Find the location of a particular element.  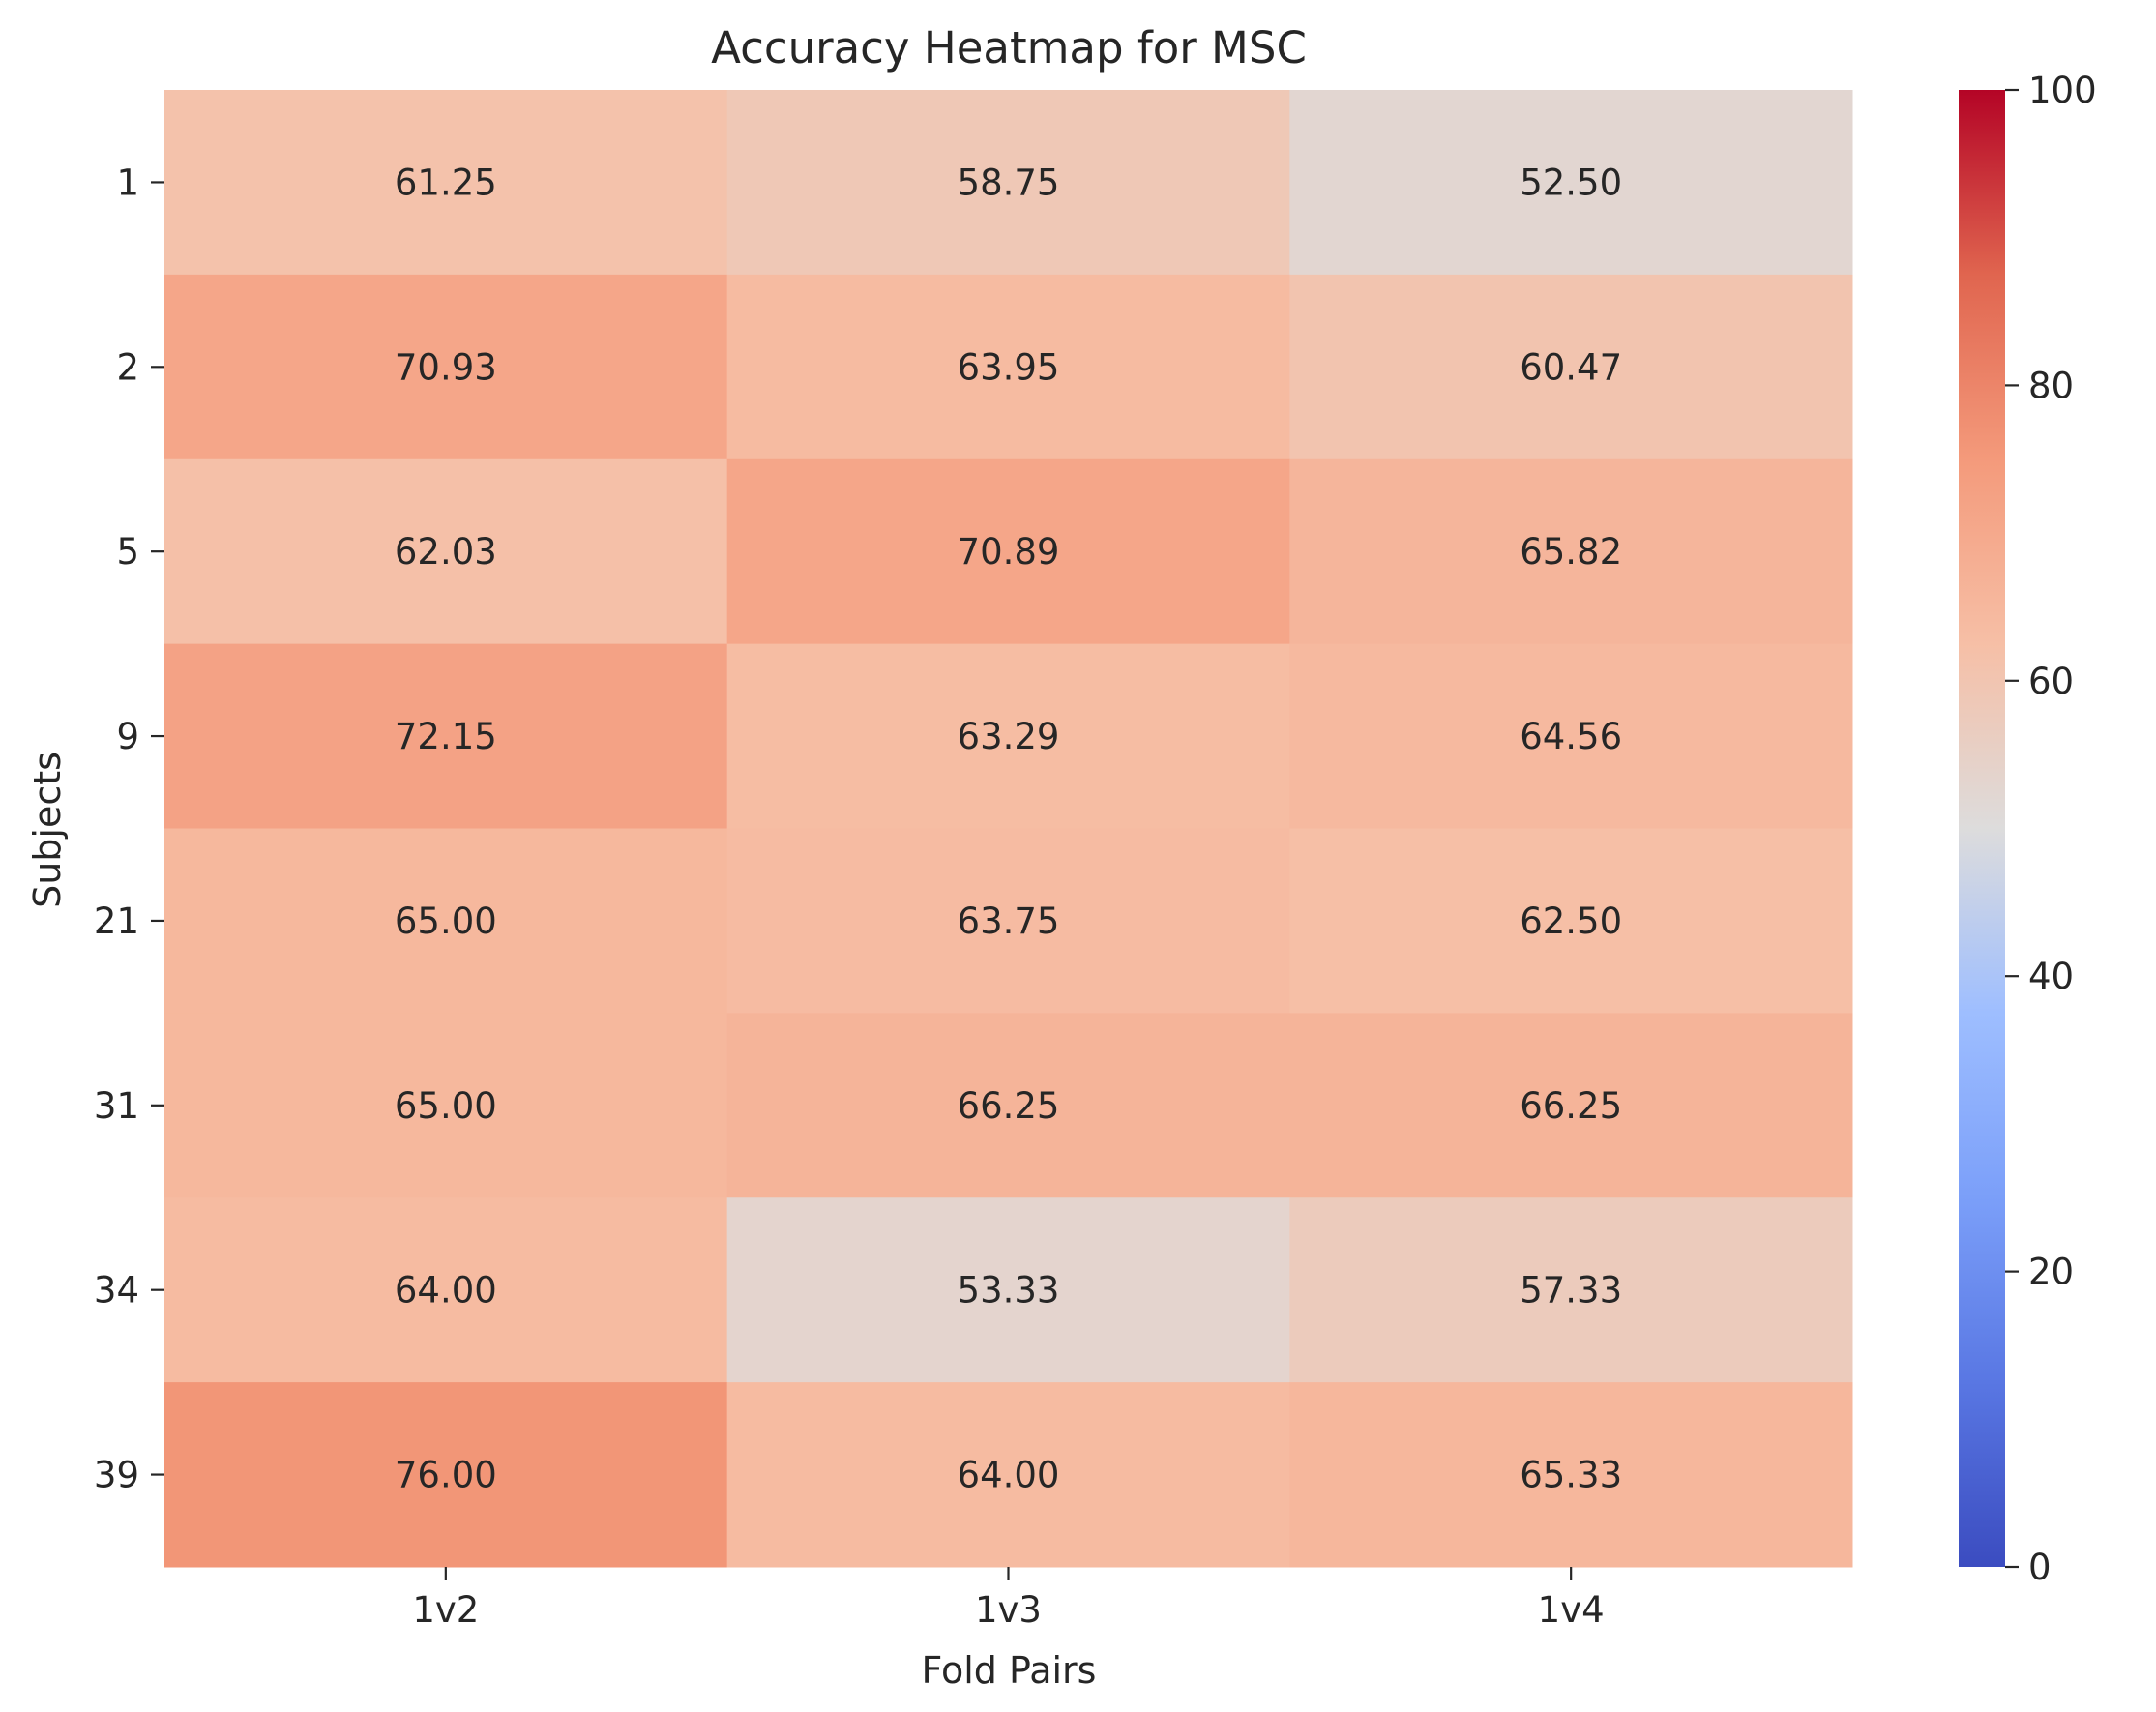

colorbar: 0 20 40 60 80 100 is located at coordinates (2028, 829).